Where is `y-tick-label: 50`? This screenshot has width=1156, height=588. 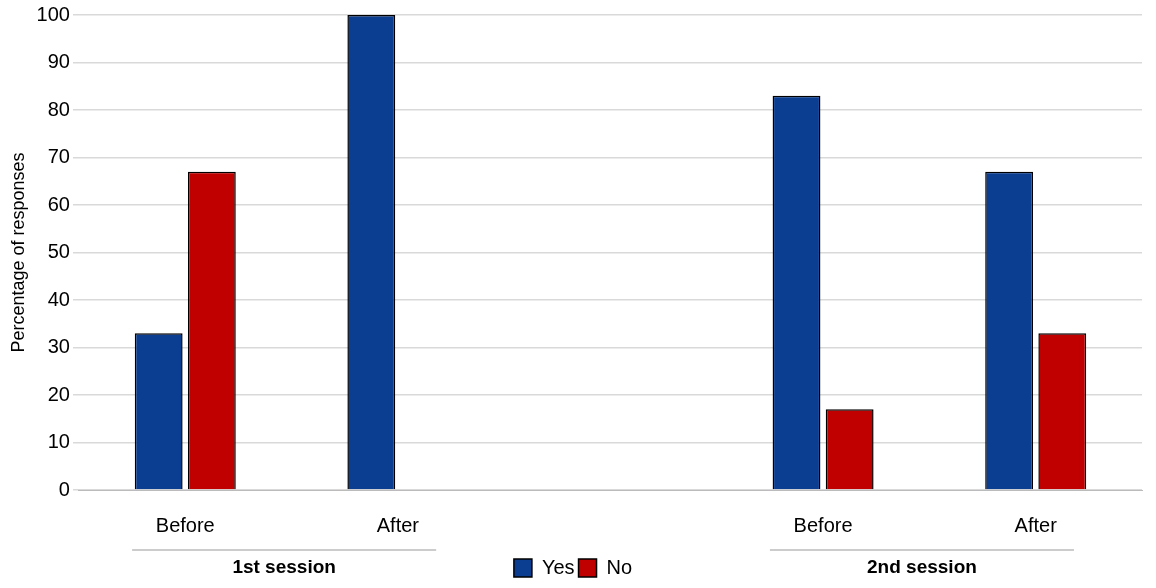
y-tick-label: 50 is located at coordinates (58, 251).